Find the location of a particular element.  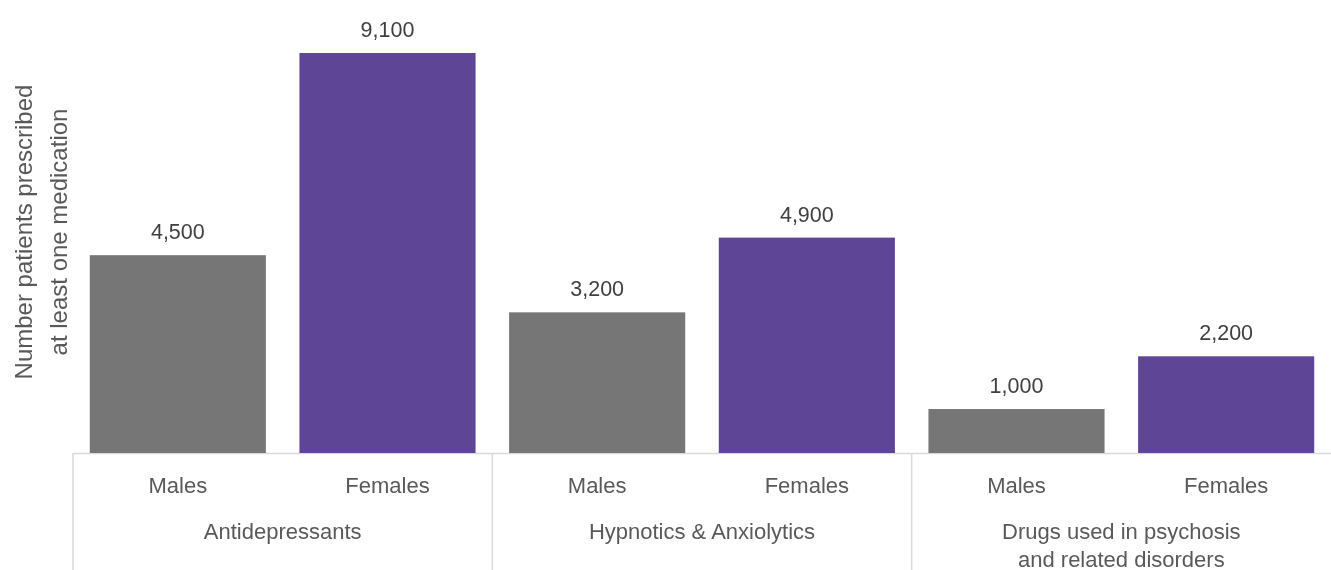

data-label: 4,900 is located at coordinates (806, 214).